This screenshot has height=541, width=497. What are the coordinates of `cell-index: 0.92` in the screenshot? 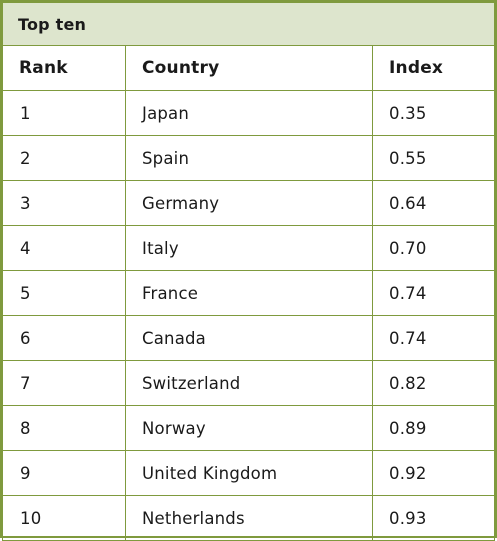 It's located at (433, 473).